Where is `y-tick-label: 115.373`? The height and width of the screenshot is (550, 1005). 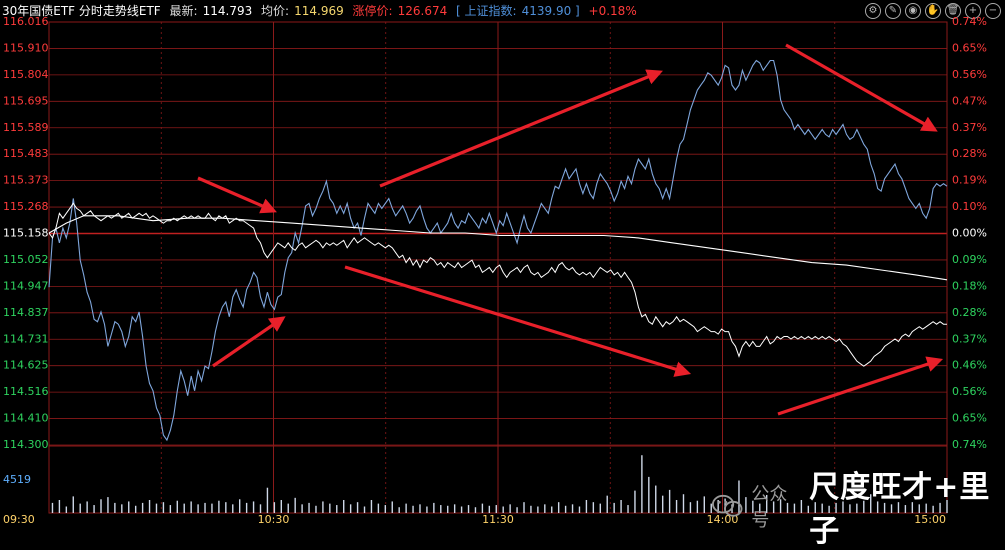 y-tick-label: 115.373 is located at coordinates (26, 180).